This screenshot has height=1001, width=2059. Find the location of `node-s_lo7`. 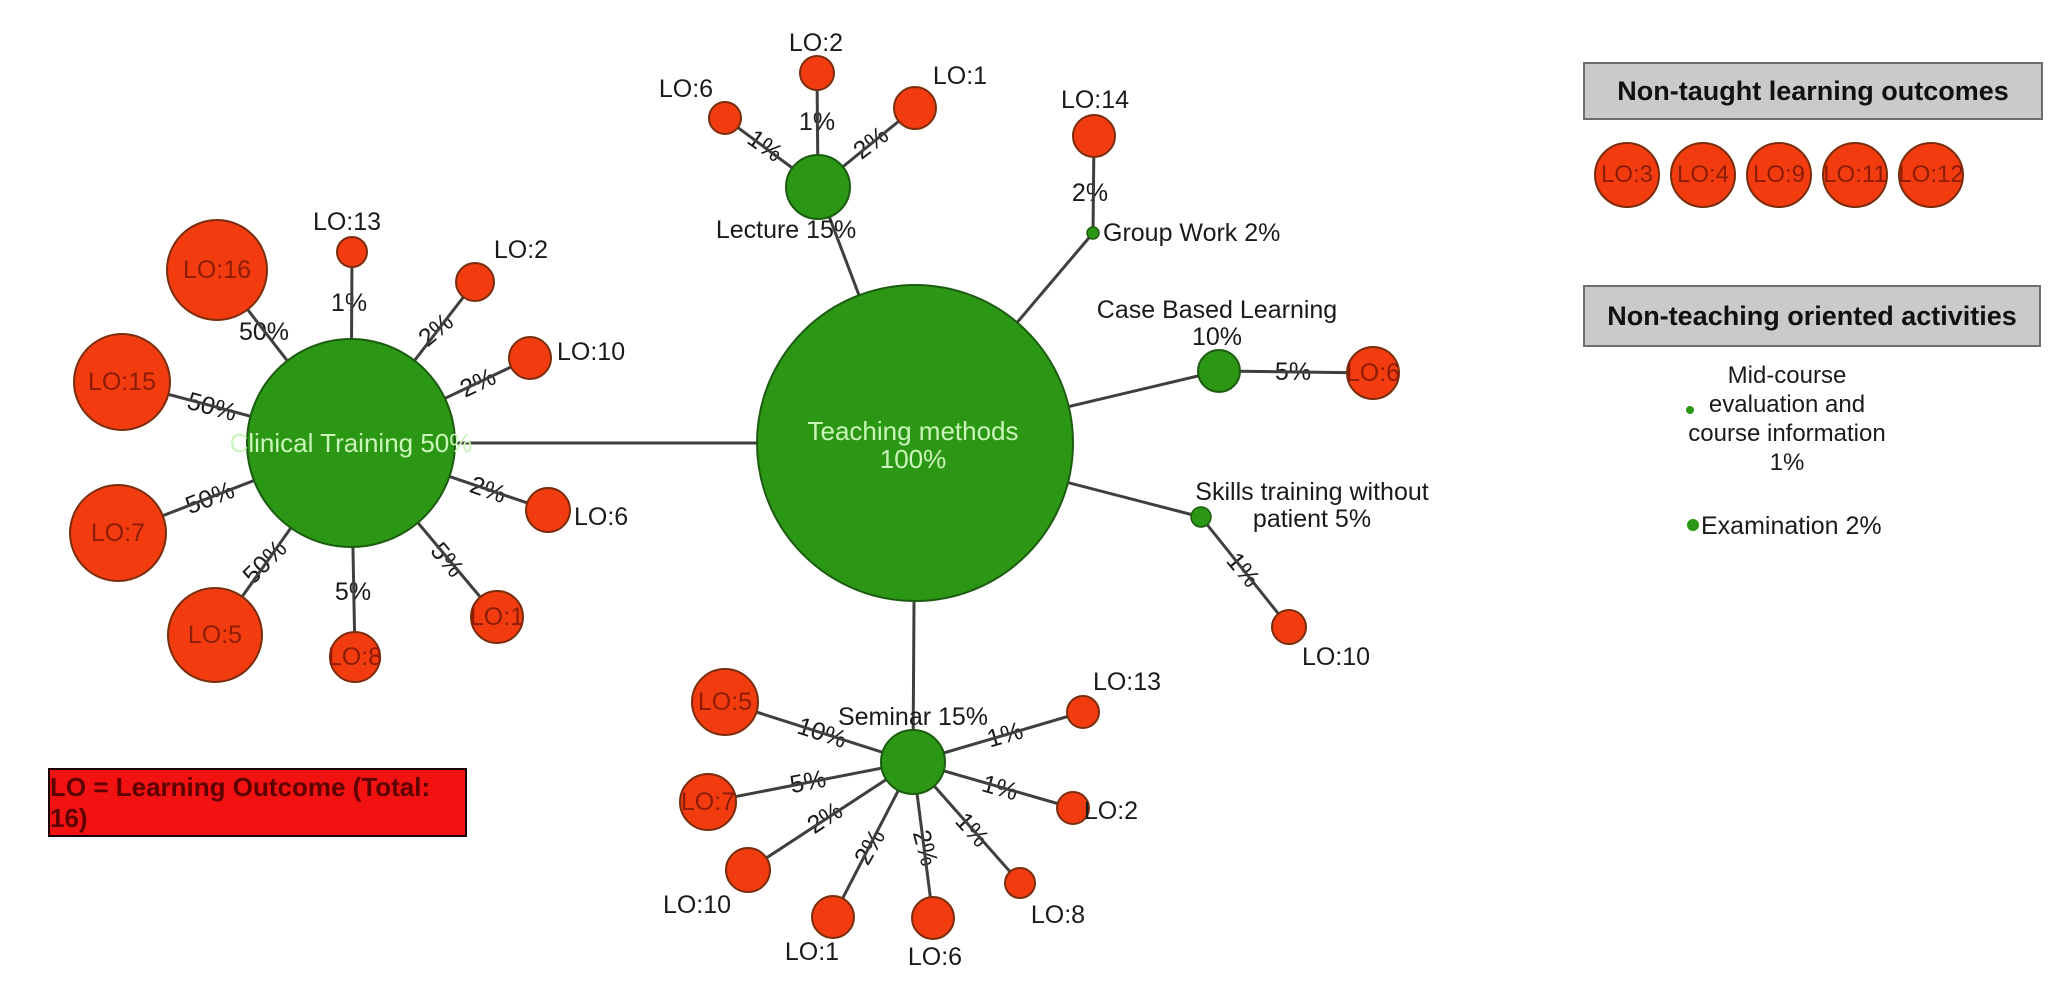

node-s_lo7 is located at coordinates (708, 802).